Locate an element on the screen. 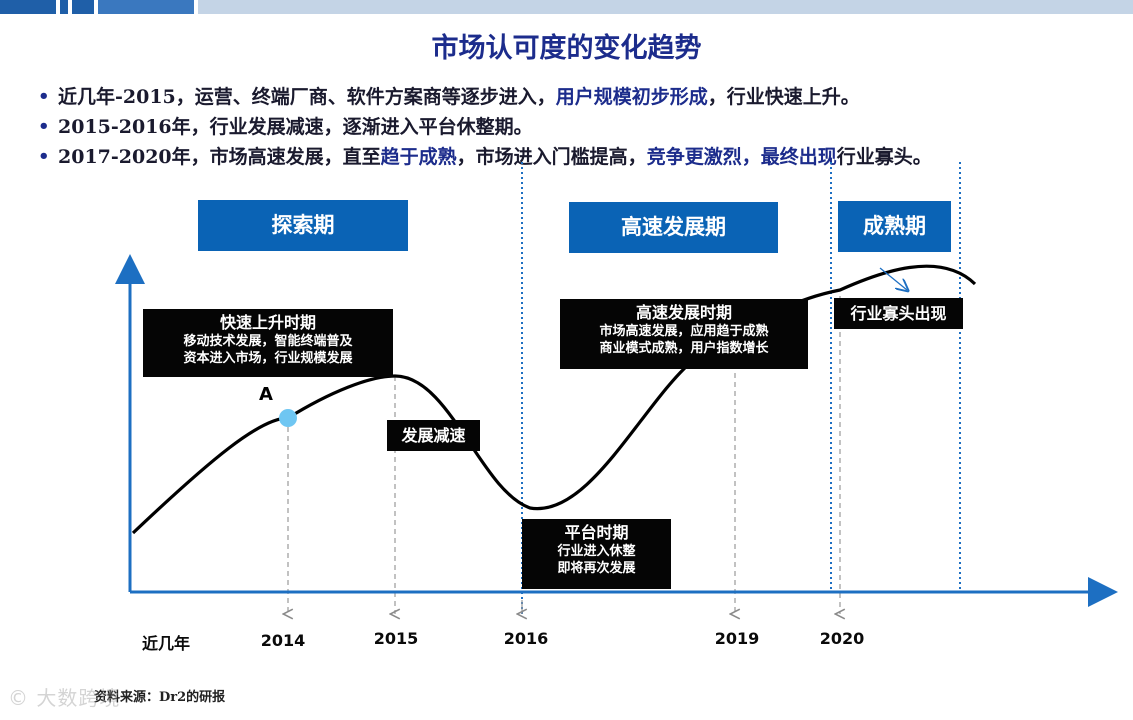  note-line: 即将再次发展 is located at coordinates (596, 568).